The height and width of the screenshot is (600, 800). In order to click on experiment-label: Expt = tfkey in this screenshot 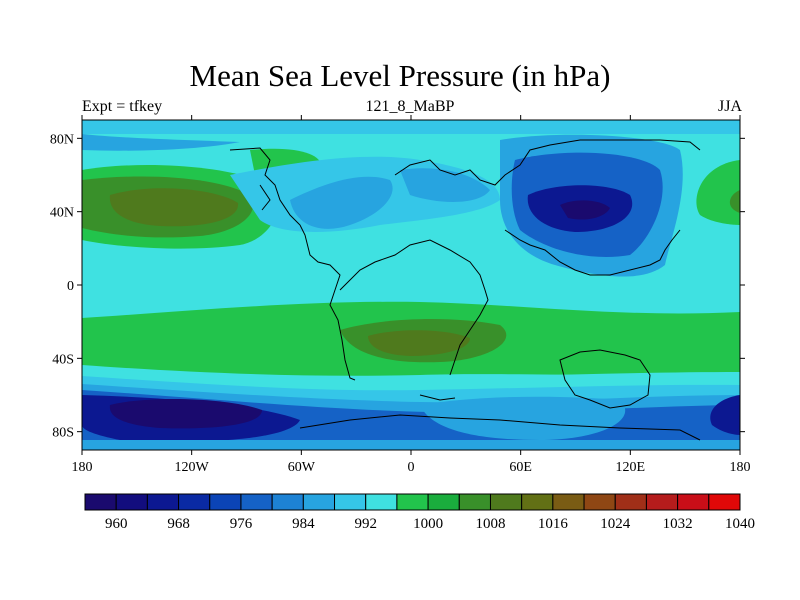, I will do `click(122, 106)`.